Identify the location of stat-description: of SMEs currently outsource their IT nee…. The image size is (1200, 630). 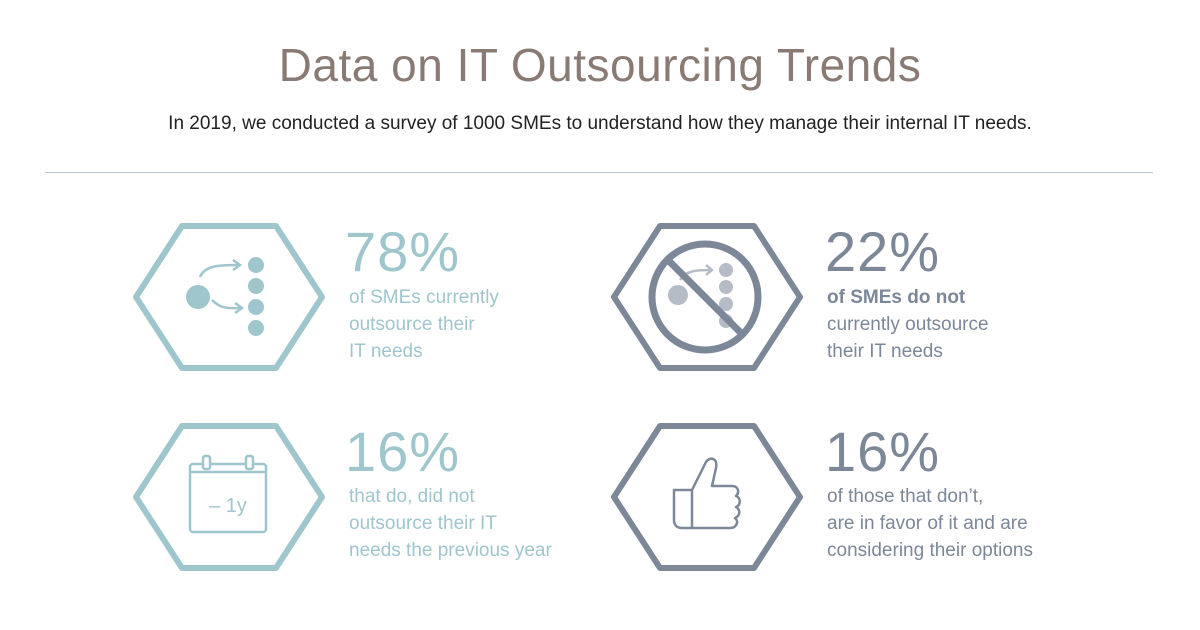
(424, 324).